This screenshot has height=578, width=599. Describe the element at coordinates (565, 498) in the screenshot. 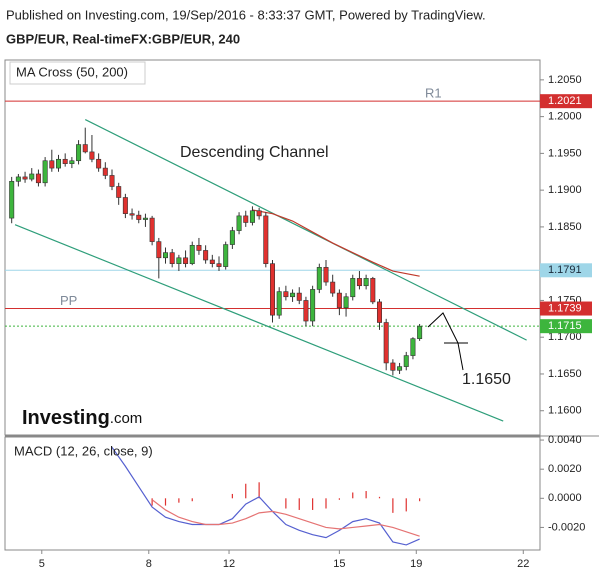

I see `y2-tick-label: 0.0000` at that location.